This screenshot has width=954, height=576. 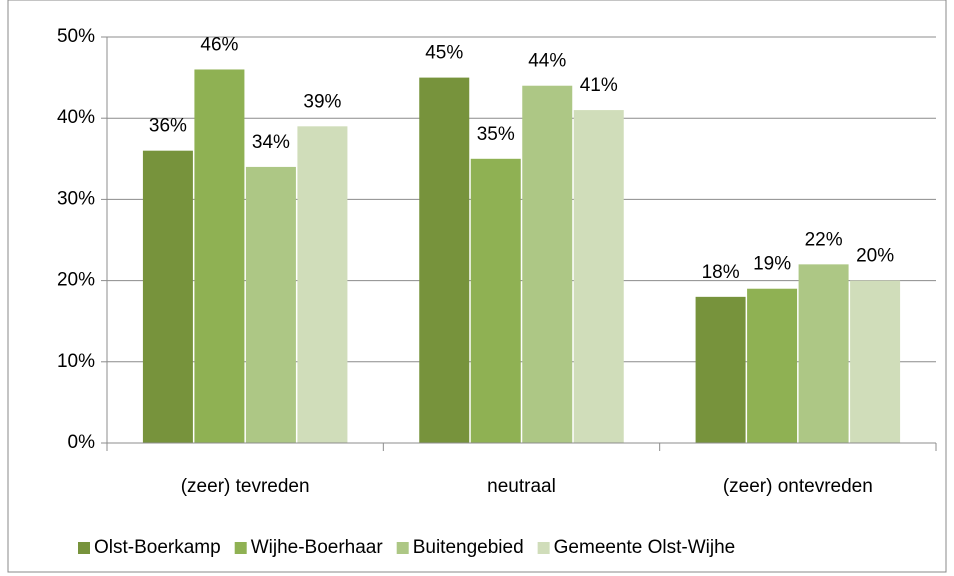 What do you see at coordinates (599, 85) in the screenshot?
I see `data-label: 41%` at bounding box center [599, 85].